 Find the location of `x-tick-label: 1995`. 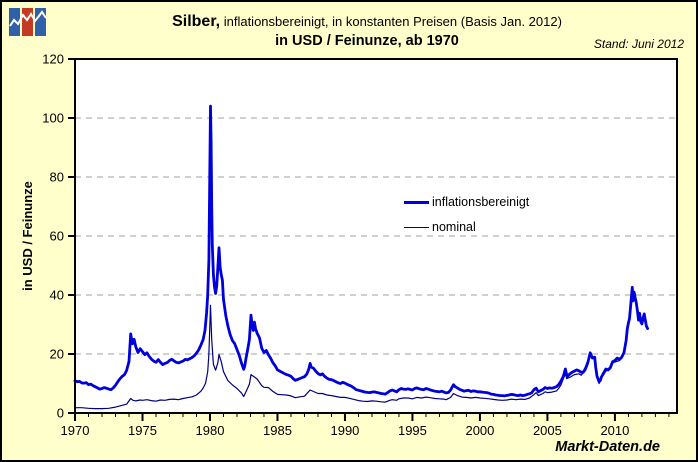

x-tick-label: 1995 is located at coordinates (412, 430).